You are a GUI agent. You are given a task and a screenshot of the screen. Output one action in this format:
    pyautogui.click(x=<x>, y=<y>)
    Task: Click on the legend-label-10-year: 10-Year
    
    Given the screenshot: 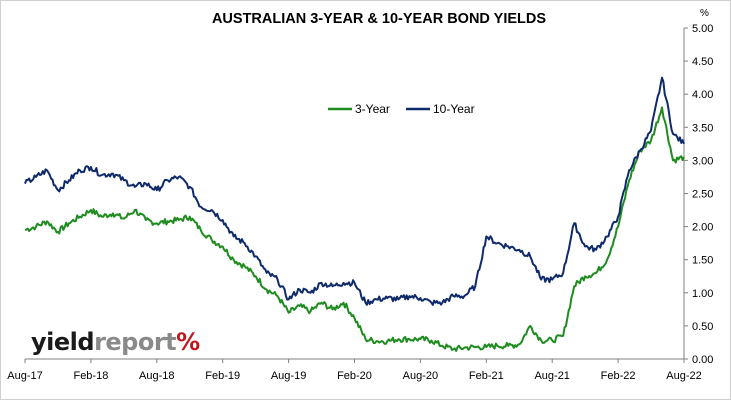 What is the action you would take?
    pyautogui.click(x=454, y=109)
    